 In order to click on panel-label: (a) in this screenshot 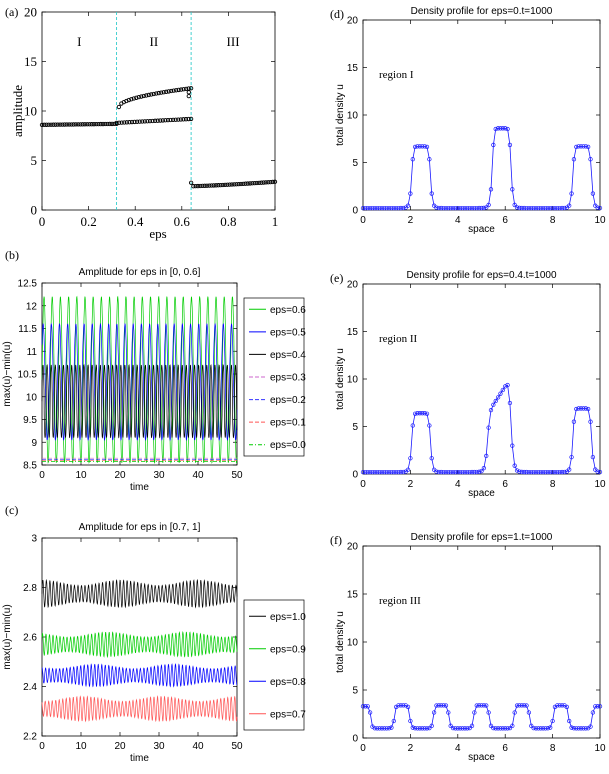, I will do `click(11, 12)`.